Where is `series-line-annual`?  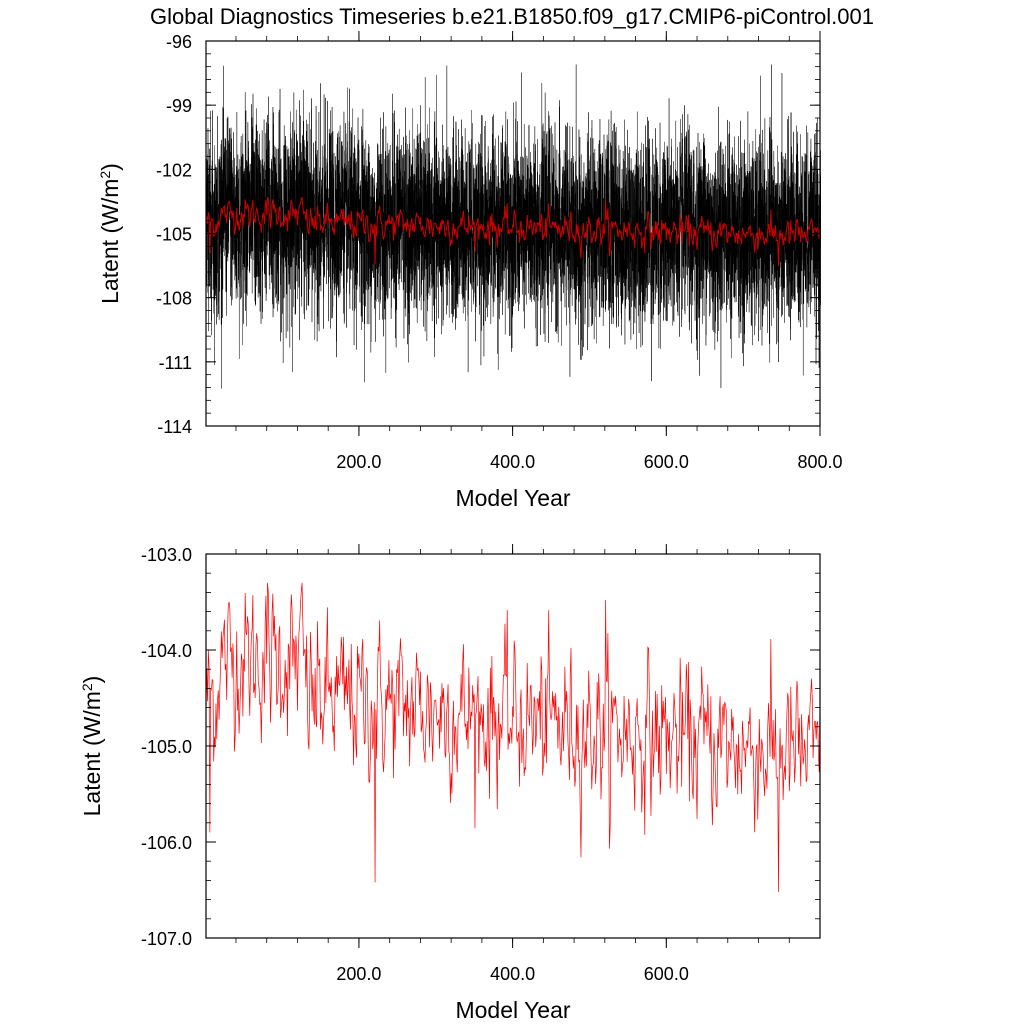
series-line-annual is located at coordinates (513, 231).